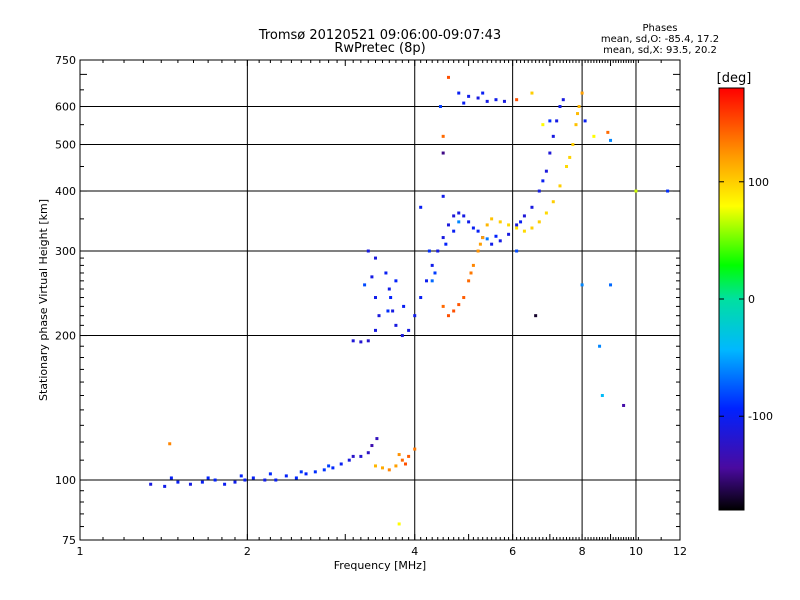  What do you see at coordinates (660, 28) in the screenshot?
I see `phases-heading: Phases` at bounding box center [660, 28].